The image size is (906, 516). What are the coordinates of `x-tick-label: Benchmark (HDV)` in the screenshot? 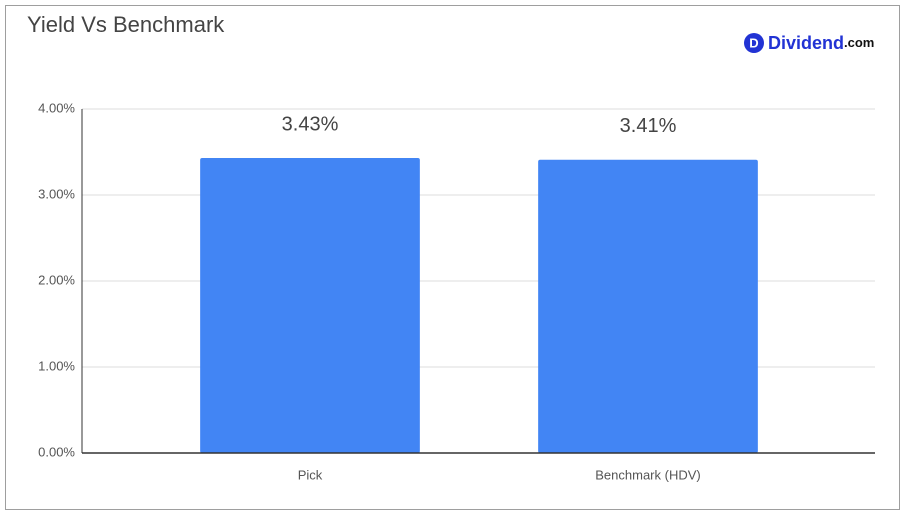 It's located at (647, 474).